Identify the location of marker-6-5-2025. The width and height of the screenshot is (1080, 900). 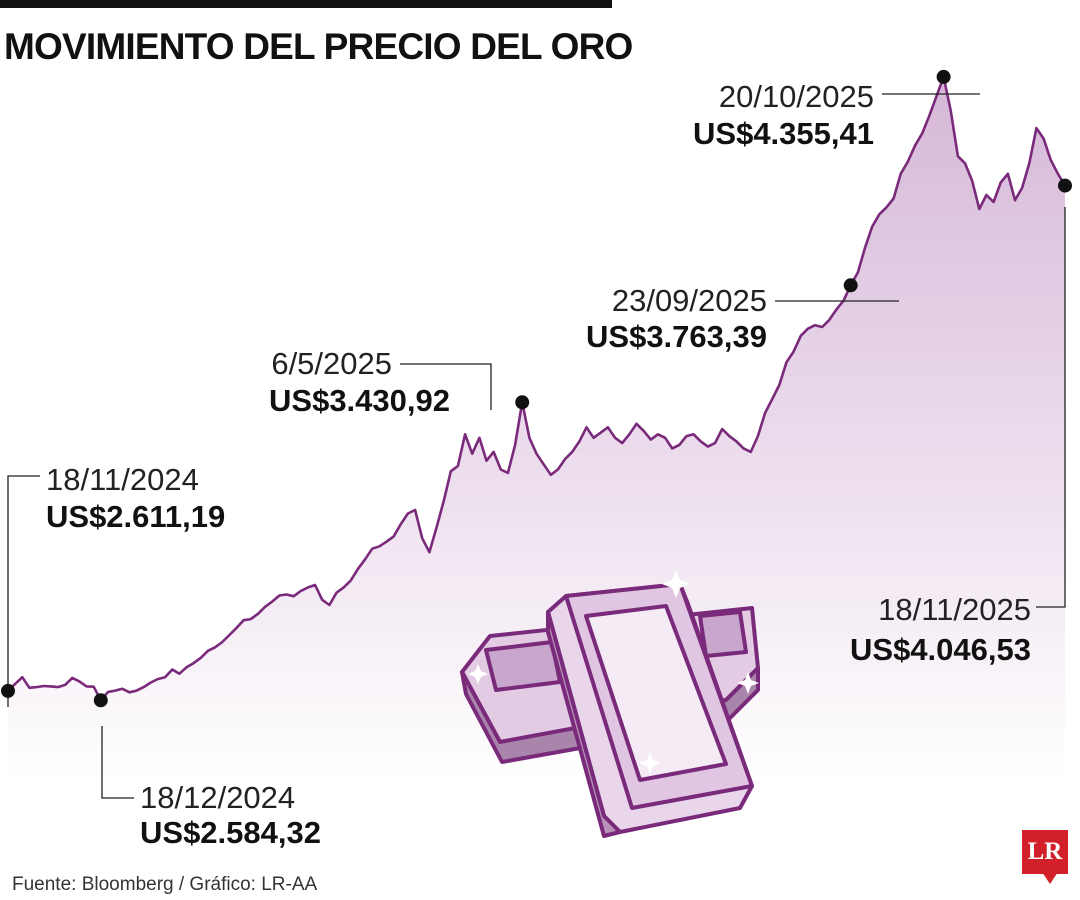
(522, 402).